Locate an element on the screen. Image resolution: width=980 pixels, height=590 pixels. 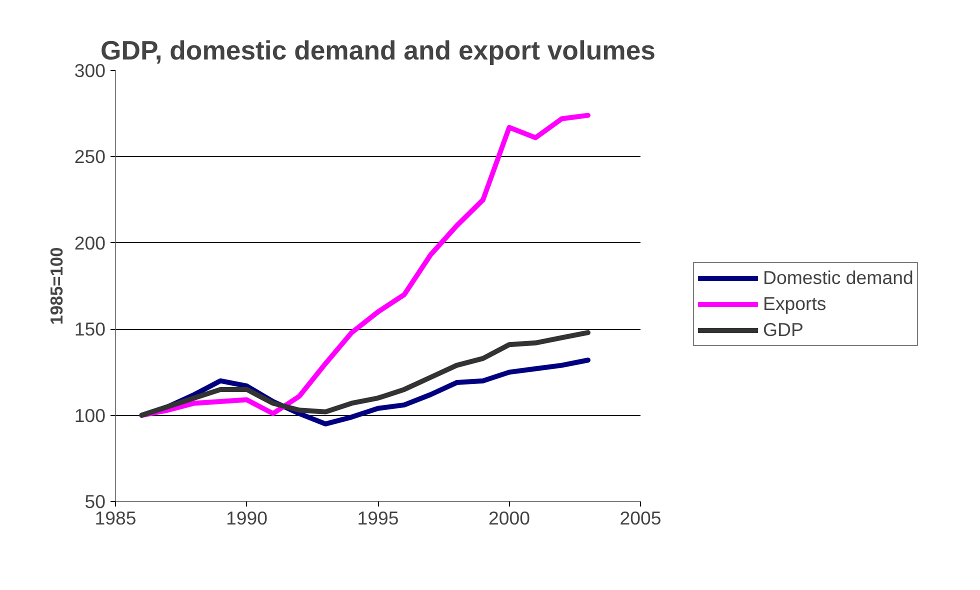
y-tick-label: 150 is located at coordinates (90, 329).